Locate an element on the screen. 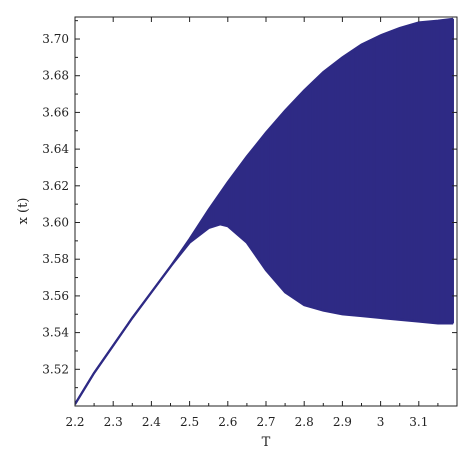  y-tick-label: 3.58 is located at coordinates (55, 259).